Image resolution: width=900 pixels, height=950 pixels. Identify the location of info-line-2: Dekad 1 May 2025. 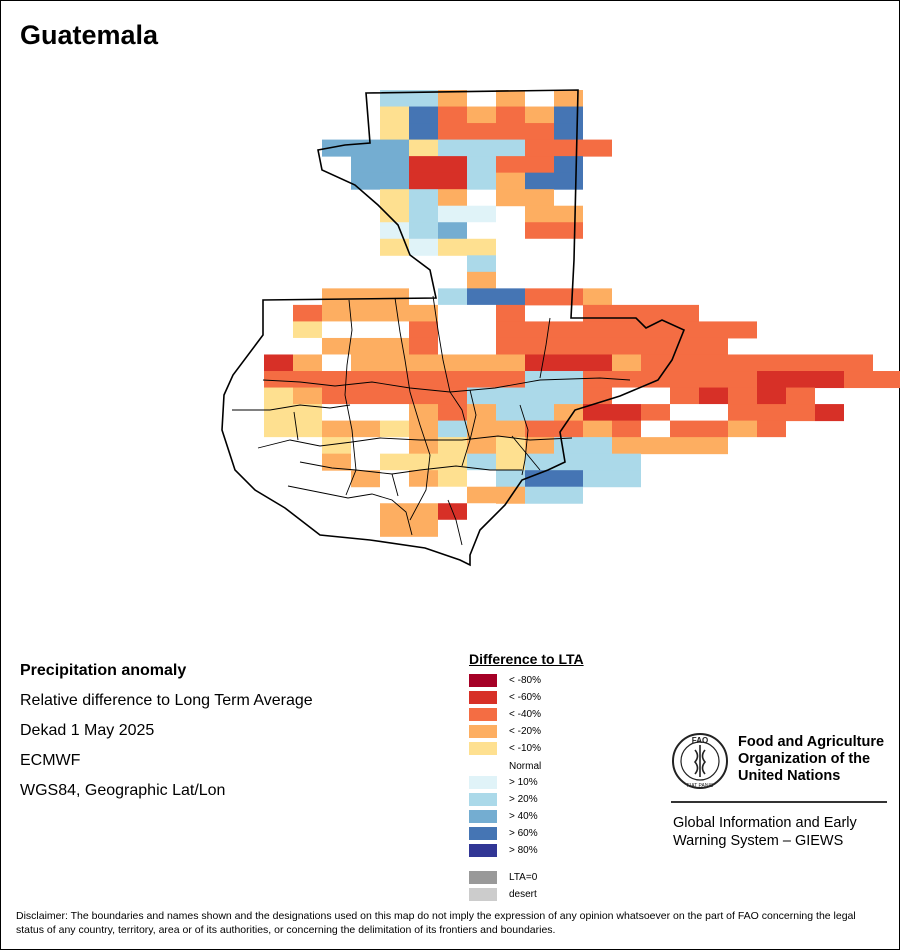
(87, 730).